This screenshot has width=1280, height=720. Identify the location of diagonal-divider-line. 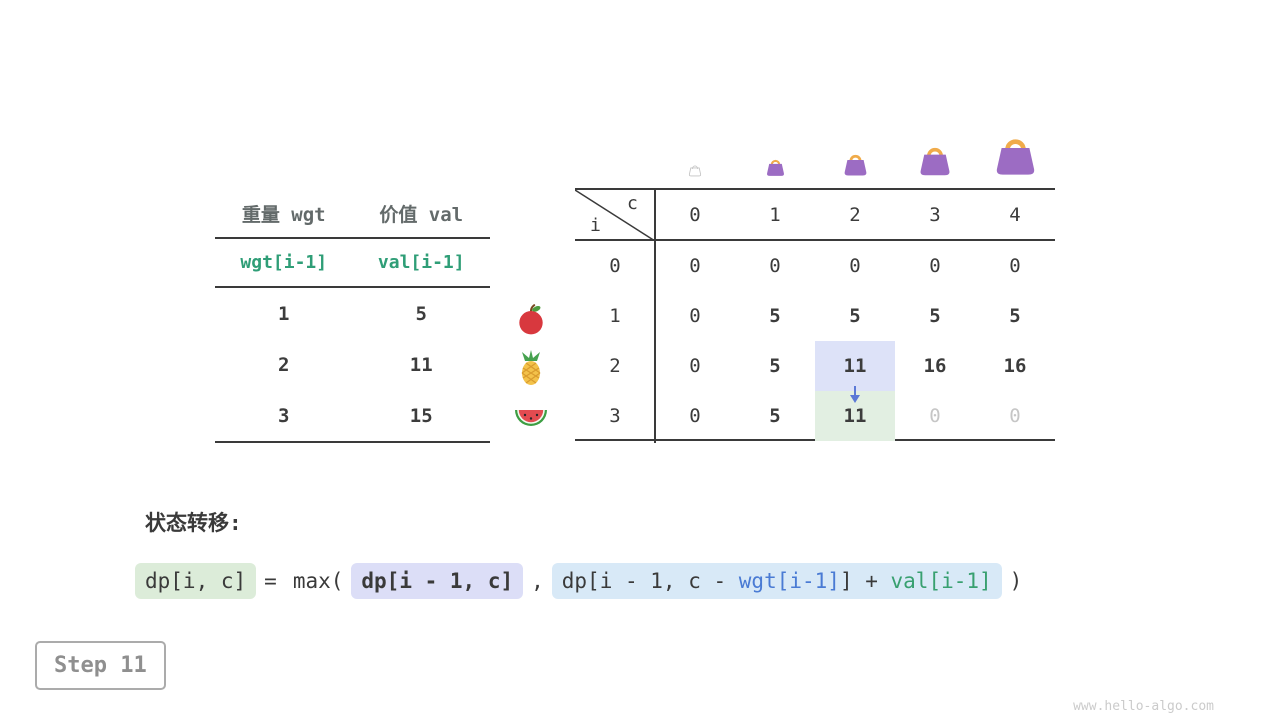
(615, 215).